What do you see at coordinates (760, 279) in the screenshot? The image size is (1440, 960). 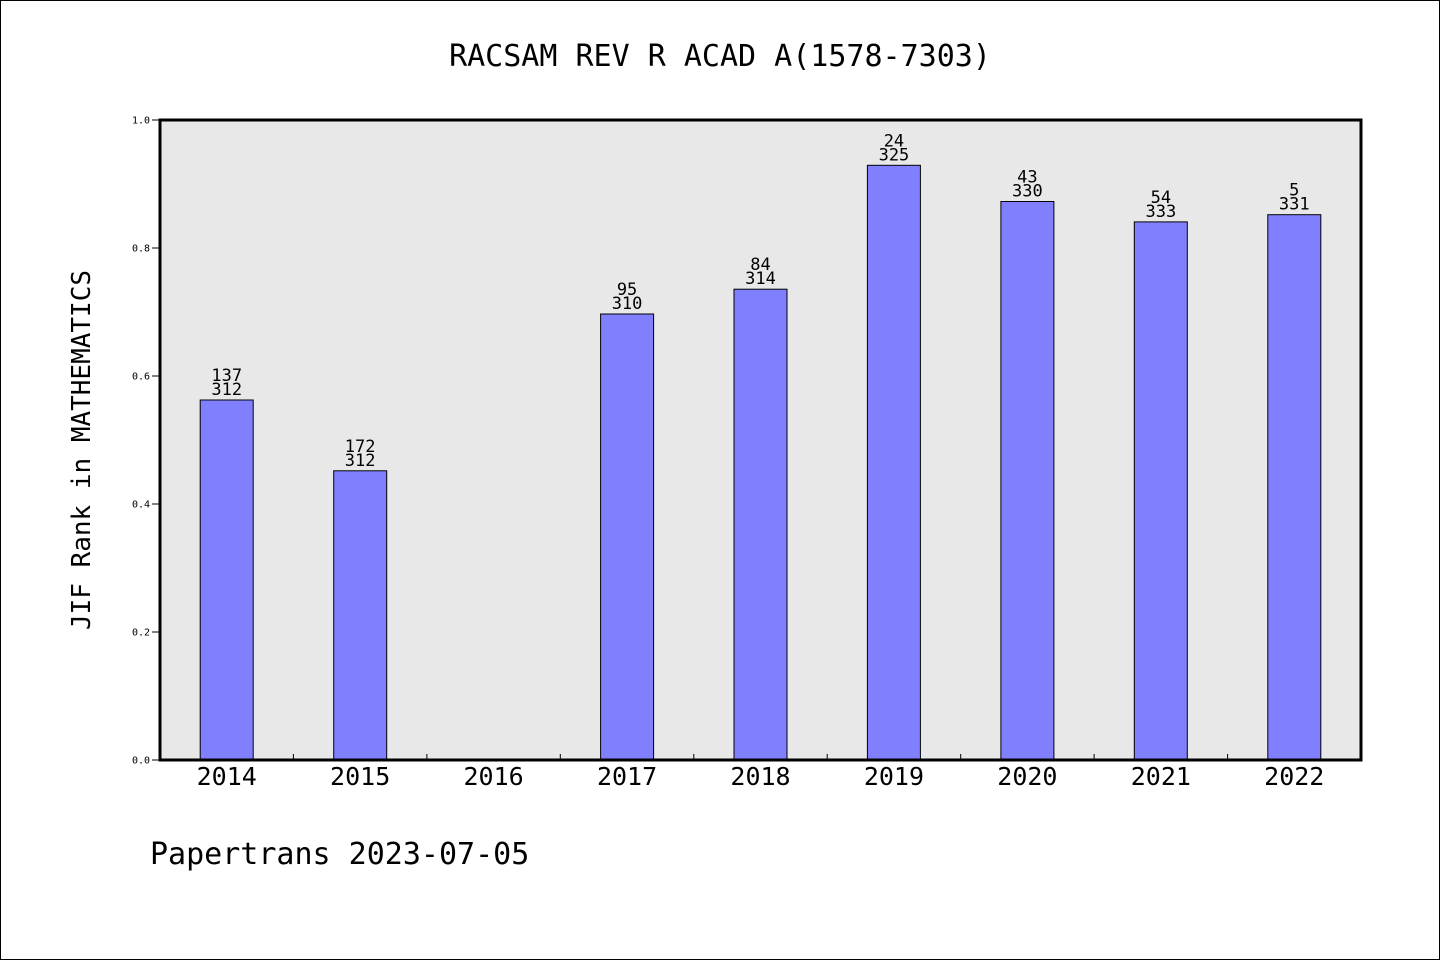 I see `bar-label-total-2018: 314` at bounding box center [760, 279].